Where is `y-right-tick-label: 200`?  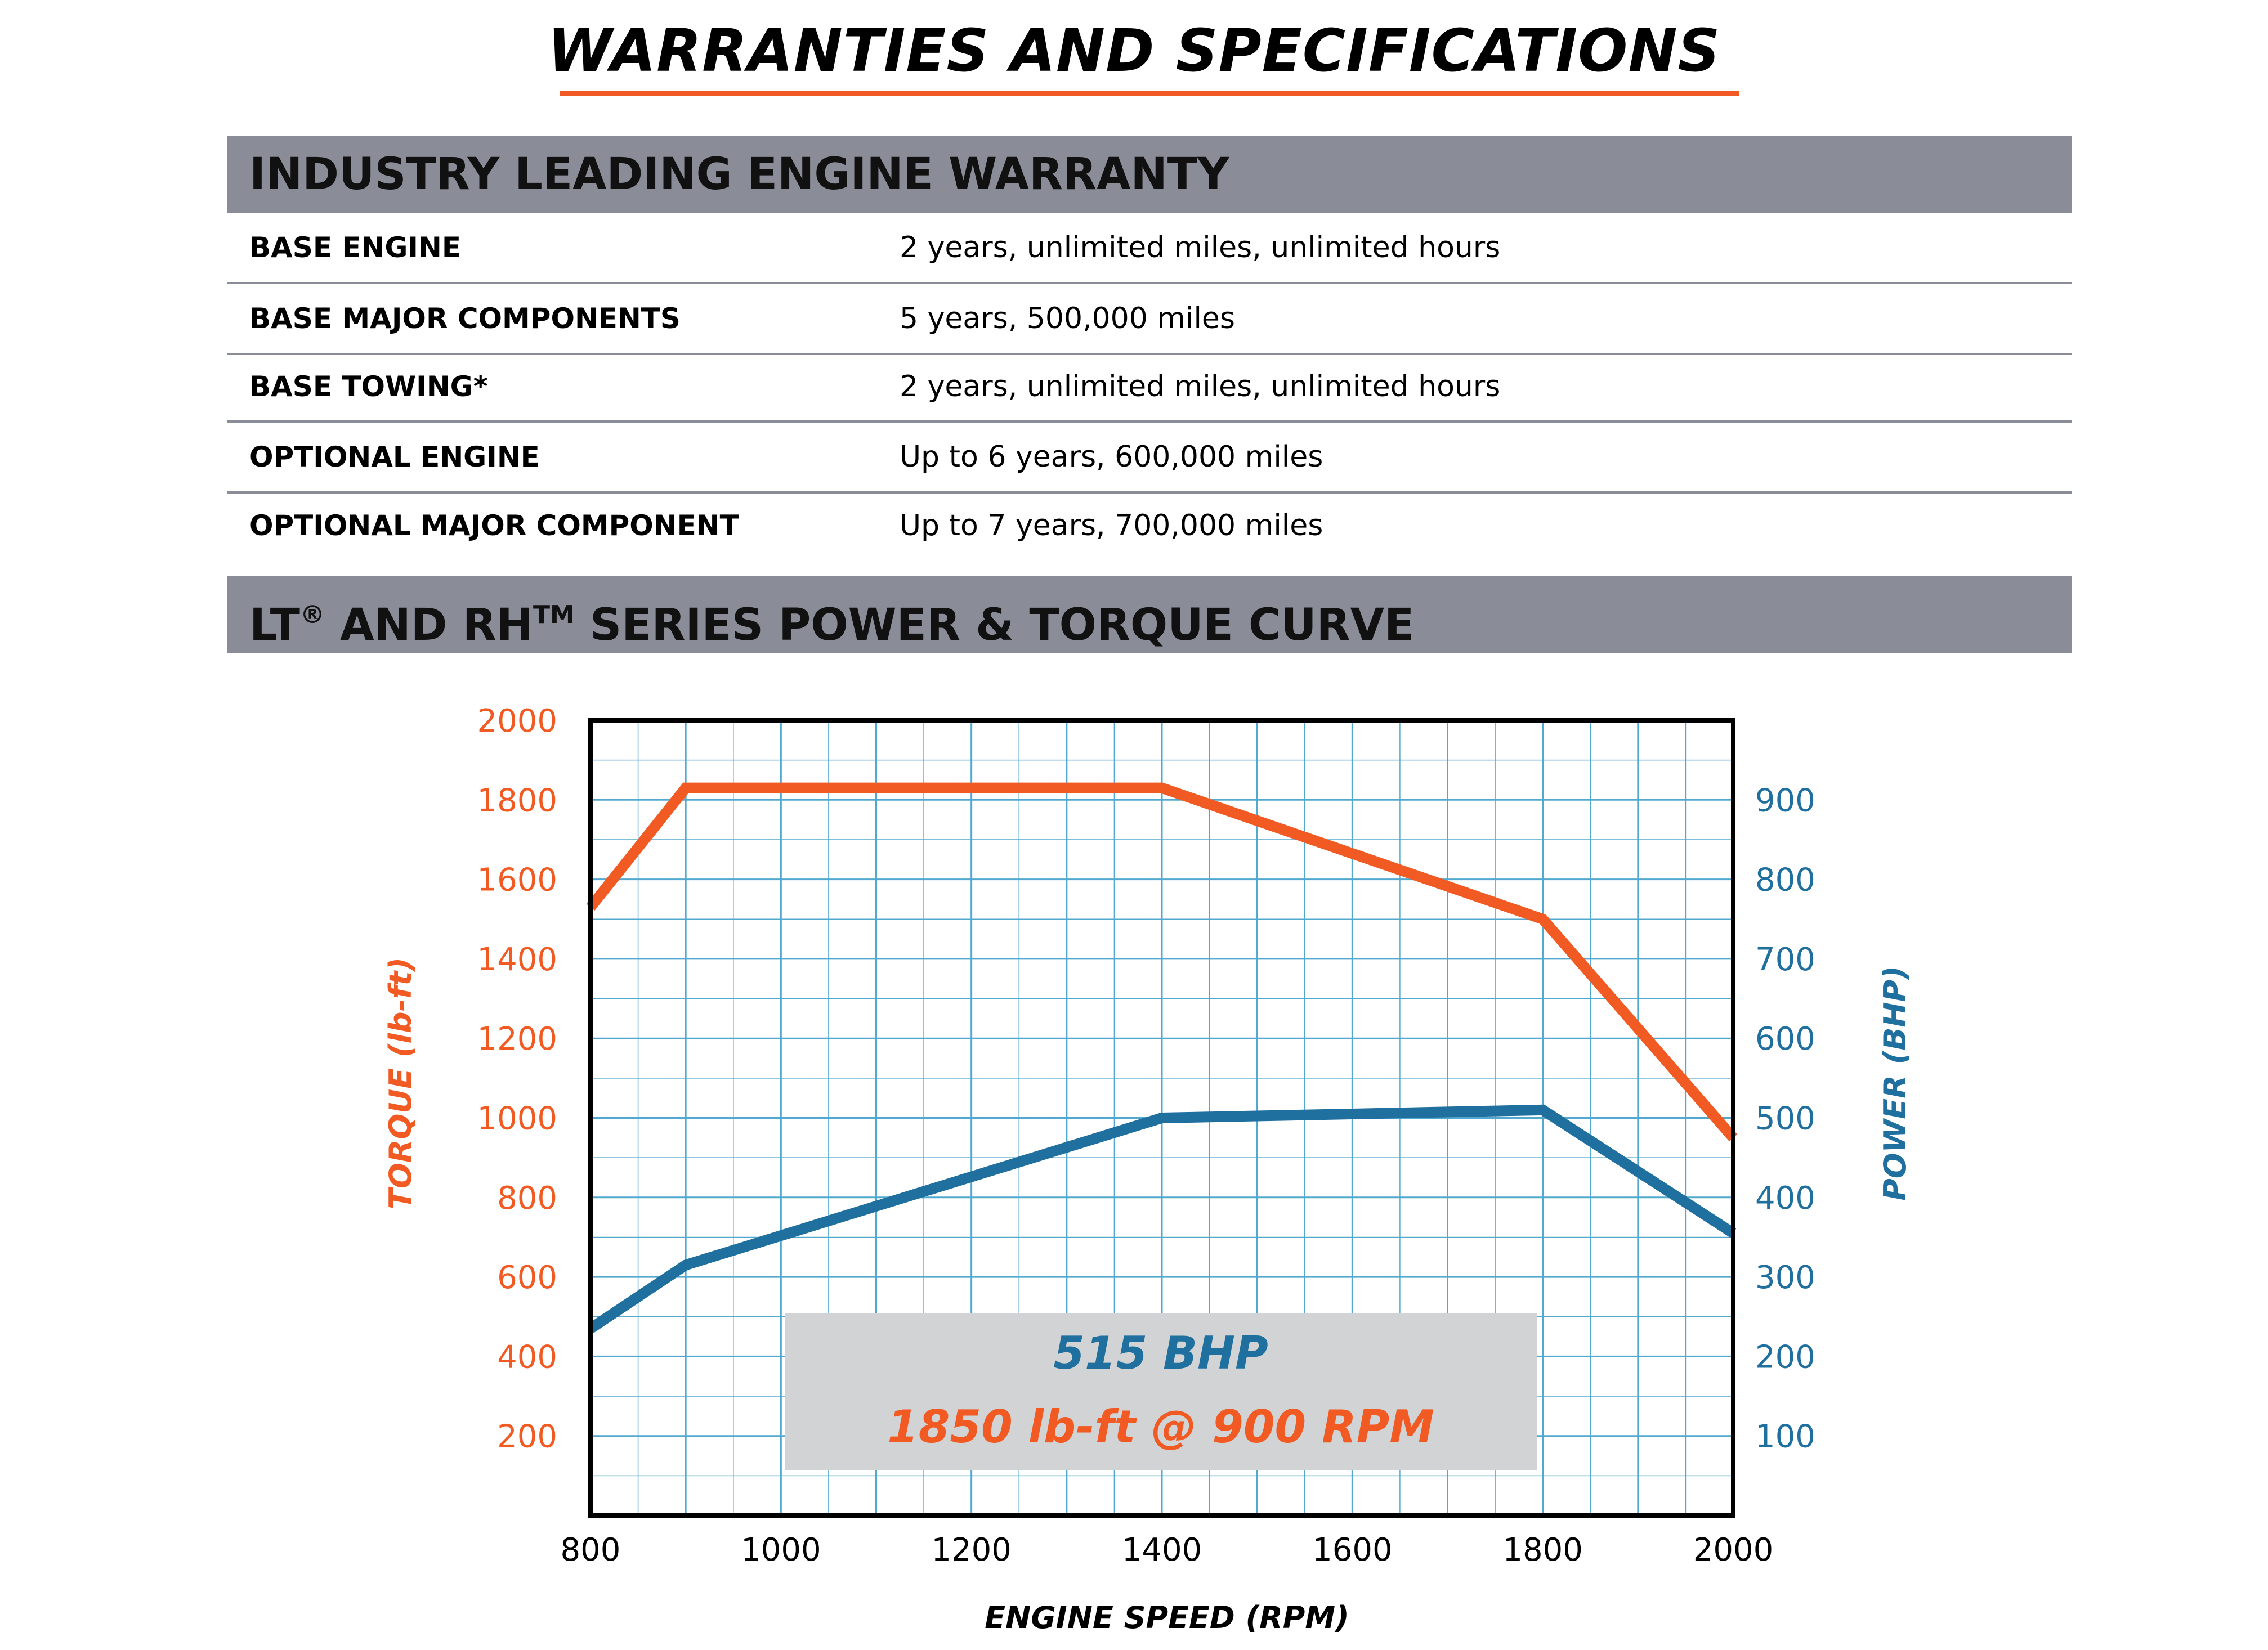
y-right-tick-label: 200 is located at coordinates (1785, 1357).